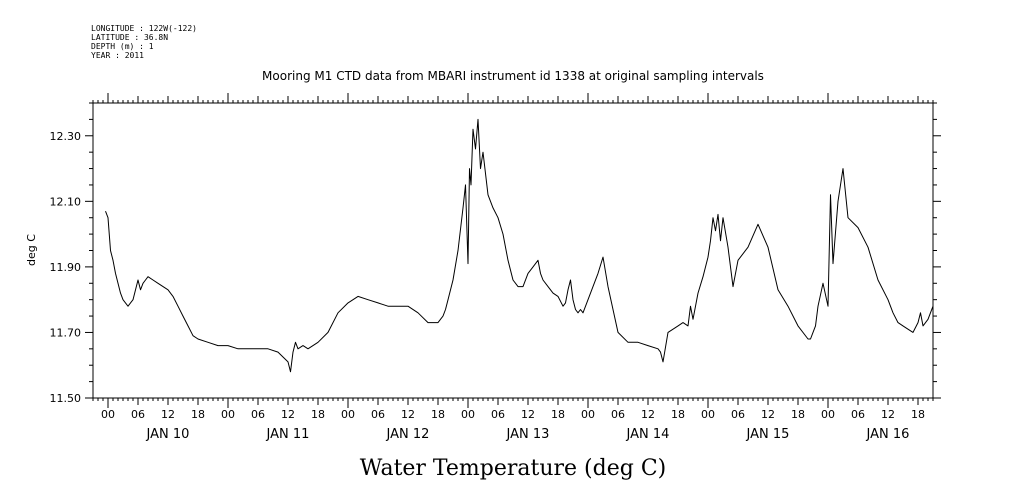 This screenshot has width=1009, height=504. What do you see at coordinates (144, 28) in the screenshot?
I see `longitude-text: LONGITUDE : 122W(-122)` at bounding box center [144, 28].